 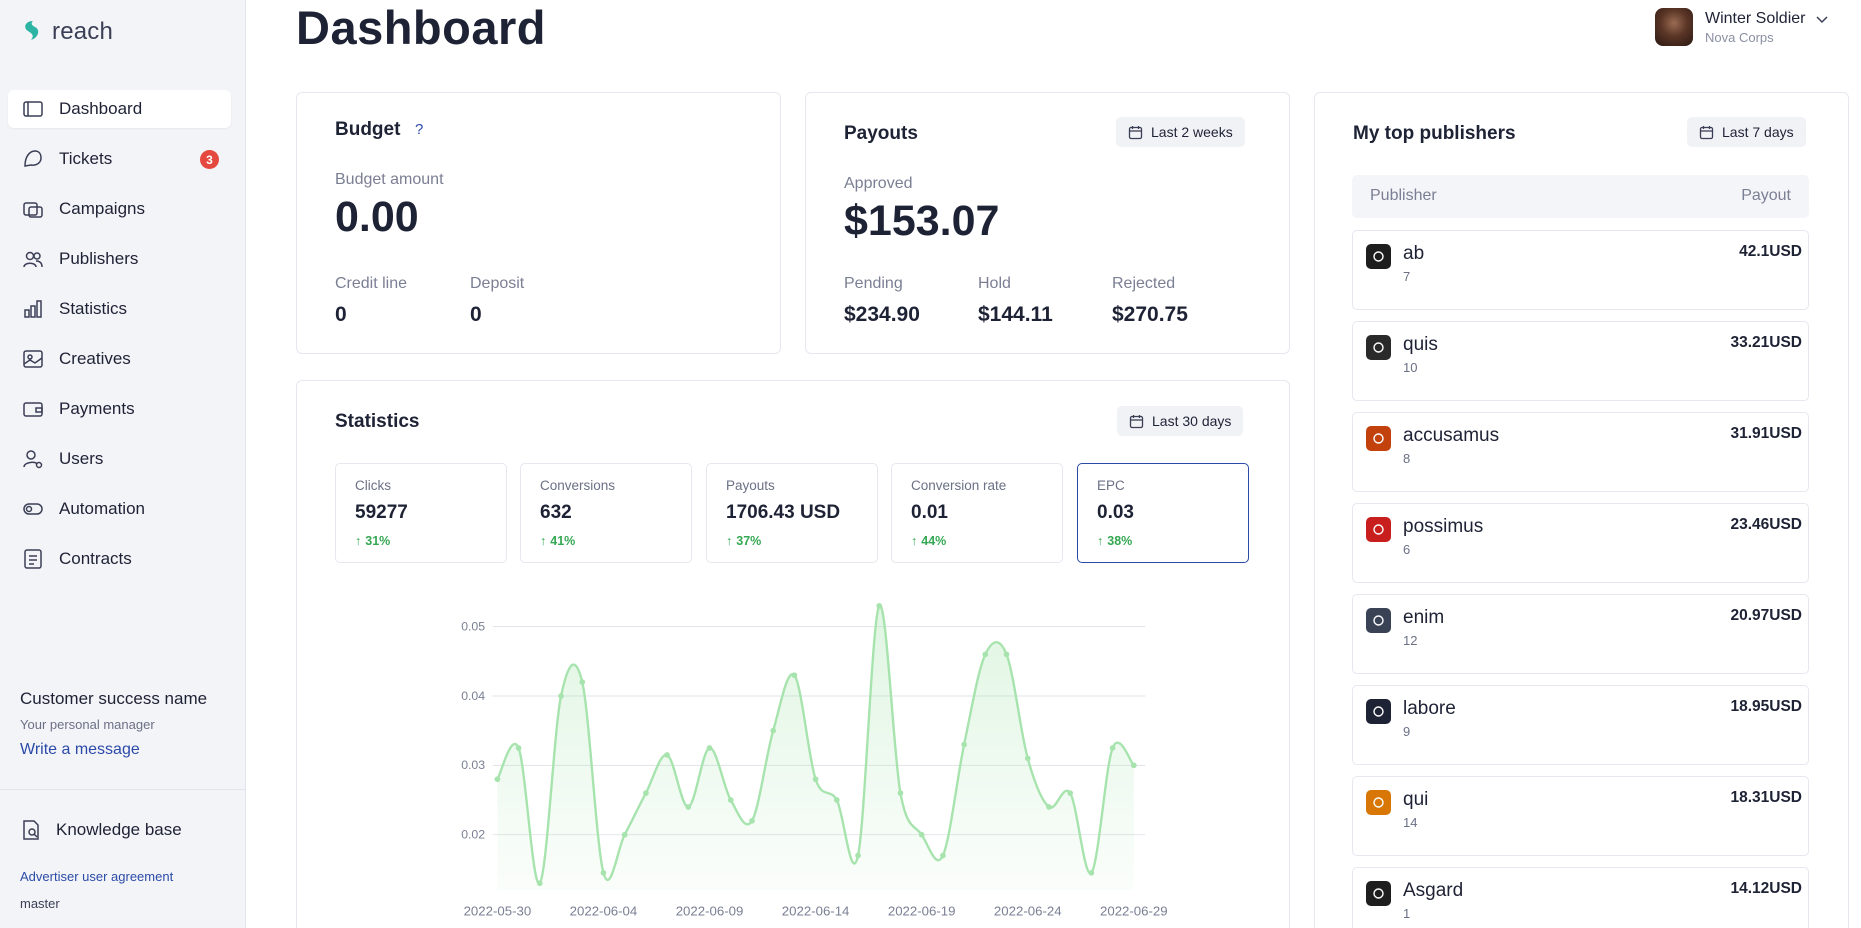 I want to click on publisher-name: labore, so click(x=1429, y=708).